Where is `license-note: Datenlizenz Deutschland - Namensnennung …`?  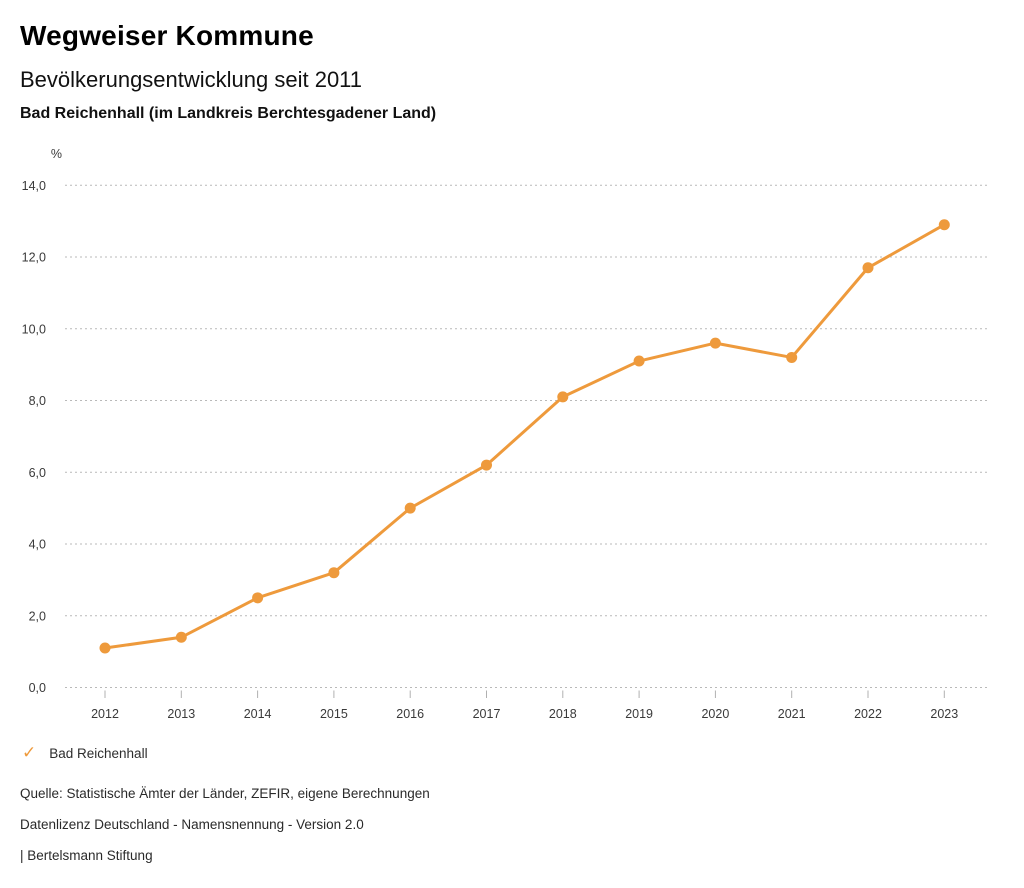 license-note: Datenlizenz Deutschland - Namensnennung … is located at coordinates (192, 824).